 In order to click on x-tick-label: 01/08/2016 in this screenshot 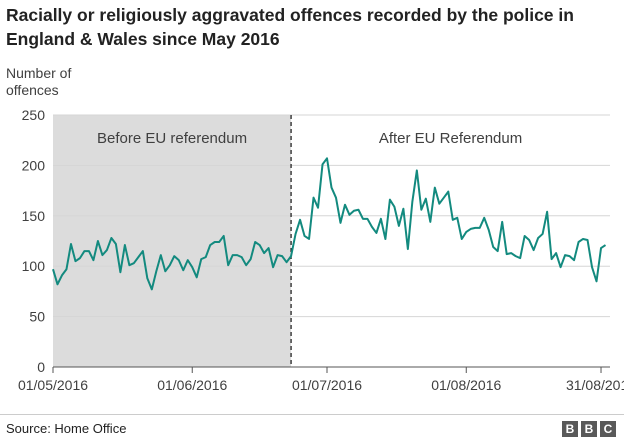, I will do `click(466, 385)`.